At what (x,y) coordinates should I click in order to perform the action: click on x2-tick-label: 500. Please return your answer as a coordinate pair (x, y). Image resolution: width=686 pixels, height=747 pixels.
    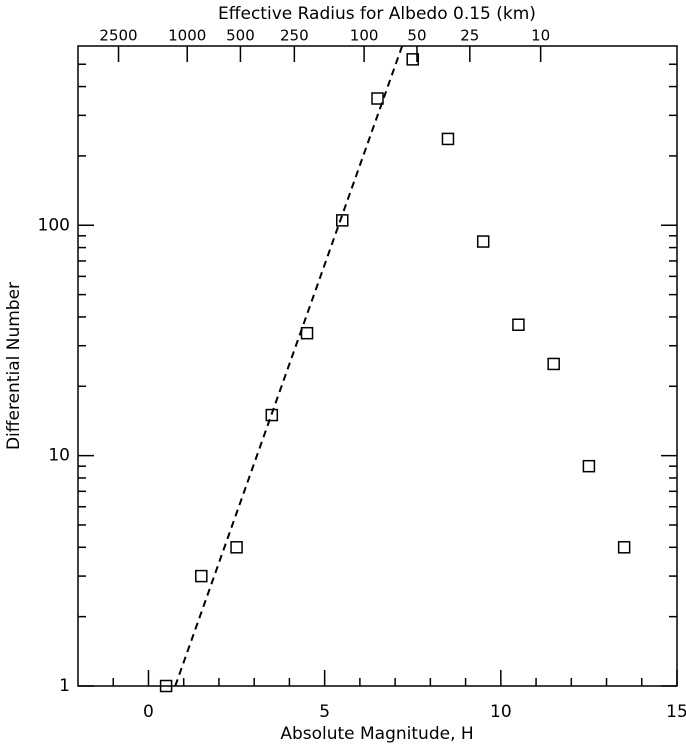
    Looking at the image, I should click on (240, 36).